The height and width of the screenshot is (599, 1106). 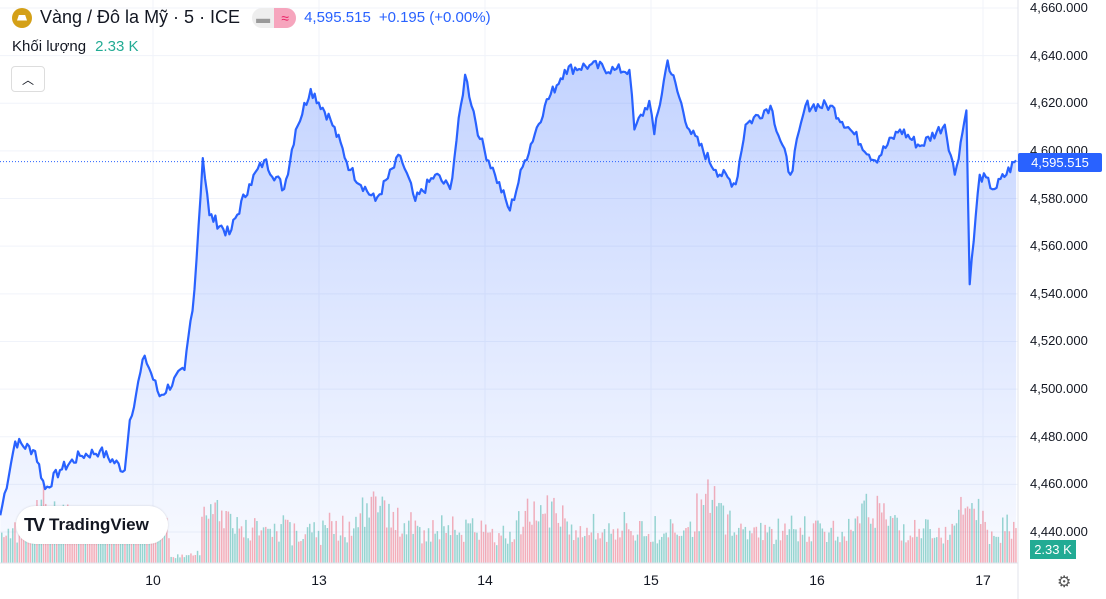 I want to click on last-price-tag: 4,595.515, so click(x=1060, y=162).